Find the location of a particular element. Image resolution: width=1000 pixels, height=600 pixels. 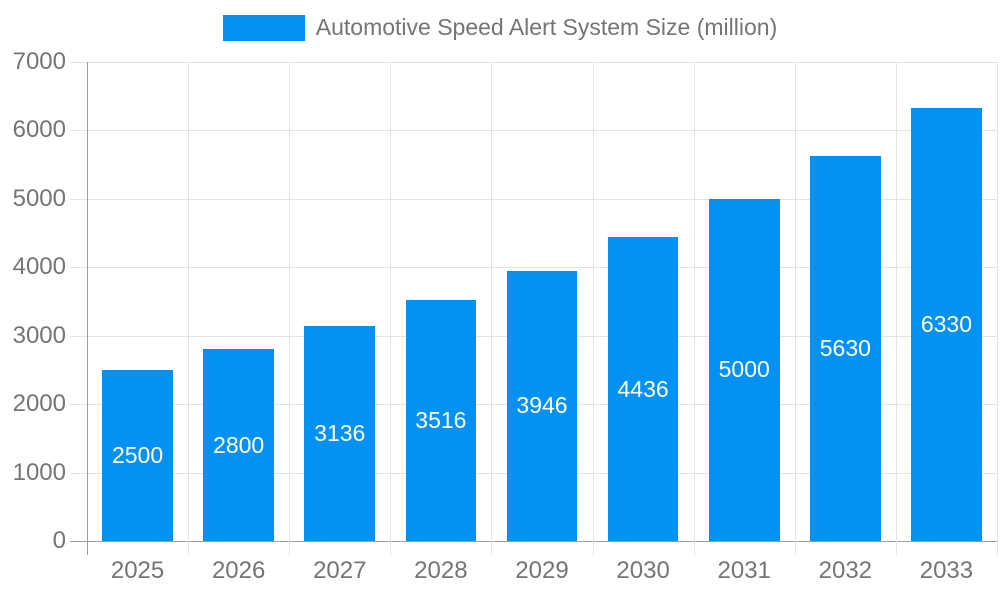

bar-value-label: 2800 is located at coordinates (239, 444).